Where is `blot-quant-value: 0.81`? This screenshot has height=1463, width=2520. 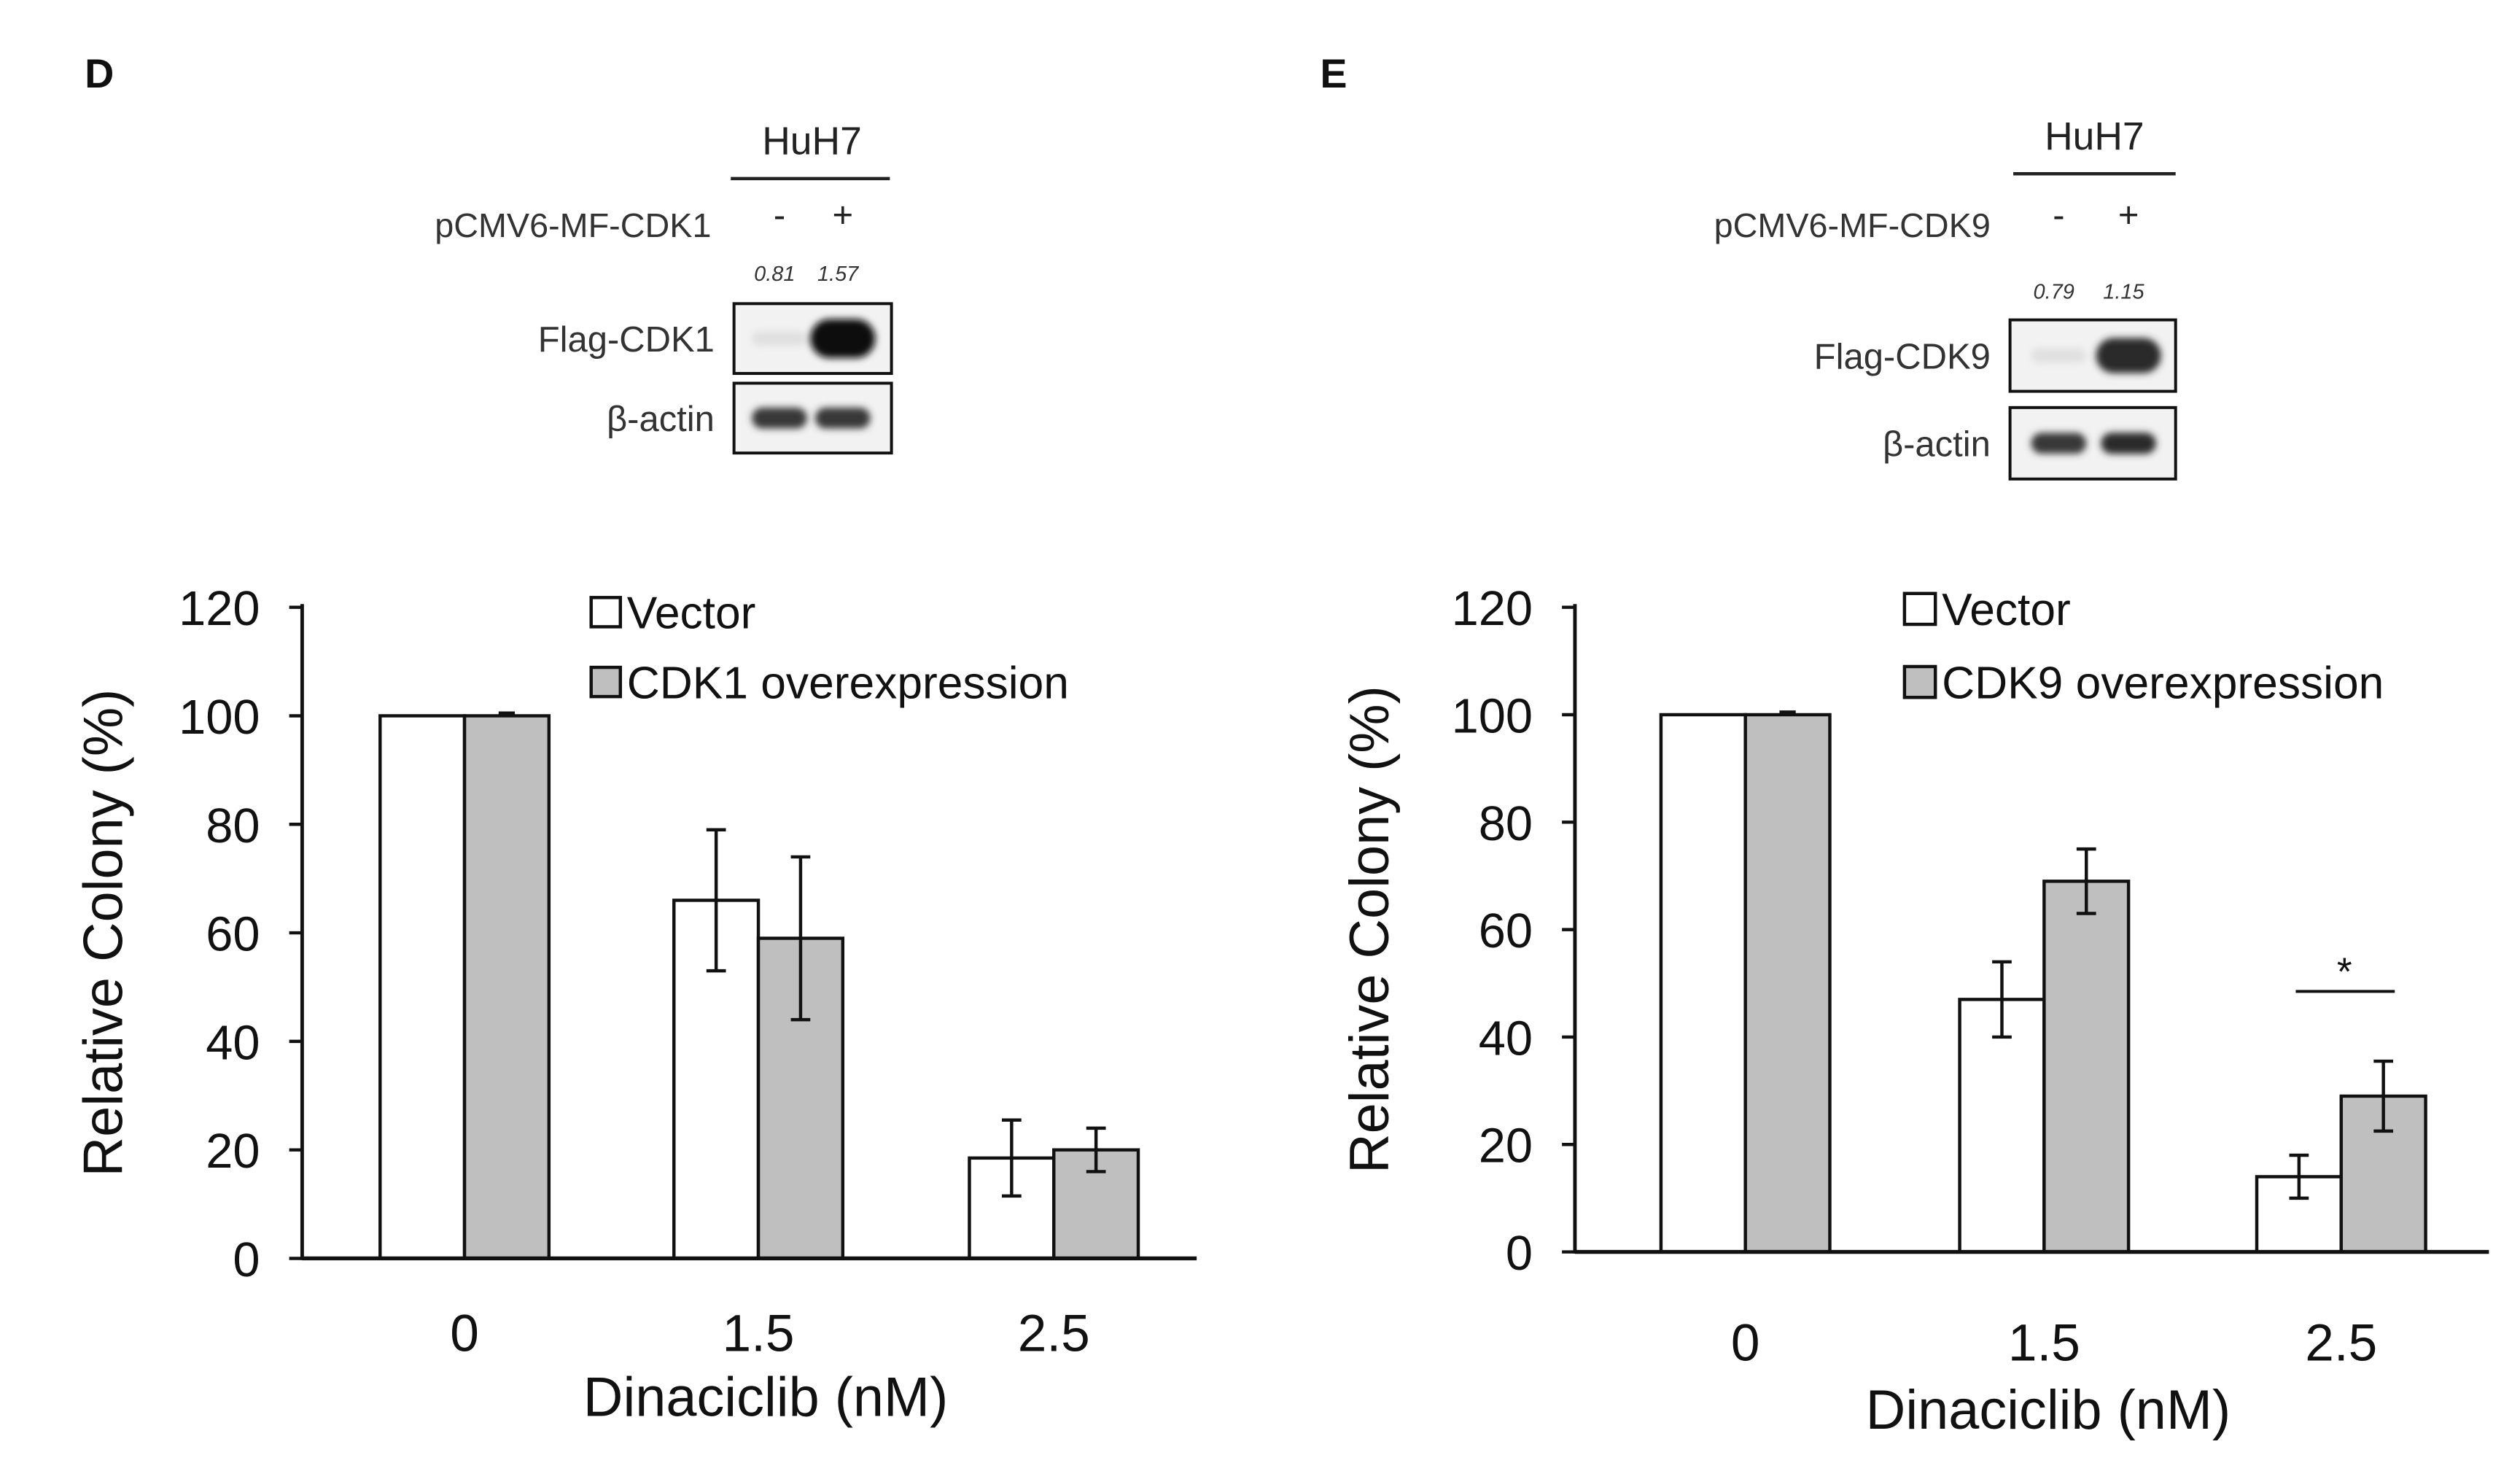 blot-quant-value: 0.81 is located at coordinates (774, 274).